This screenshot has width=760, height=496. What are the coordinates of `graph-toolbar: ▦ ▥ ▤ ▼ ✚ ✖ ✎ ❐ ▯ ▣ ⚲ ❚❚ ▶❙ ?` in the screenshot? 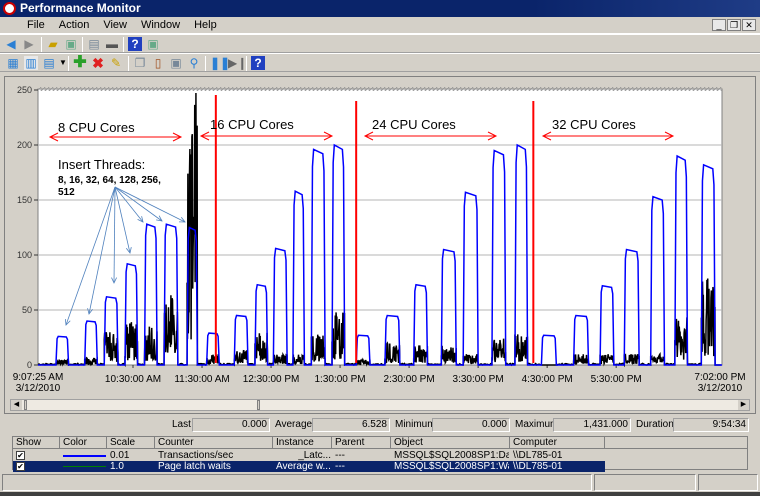 It's located at (380, 62).